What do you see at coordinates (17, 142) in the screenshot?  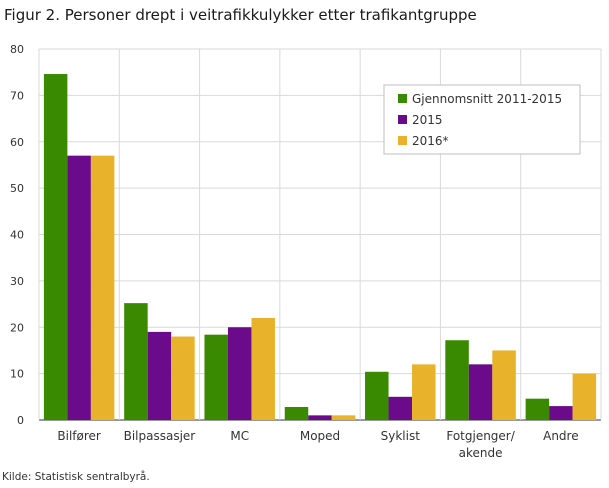 I see `y-tick-label: 60` at bounding box center [17, 142].